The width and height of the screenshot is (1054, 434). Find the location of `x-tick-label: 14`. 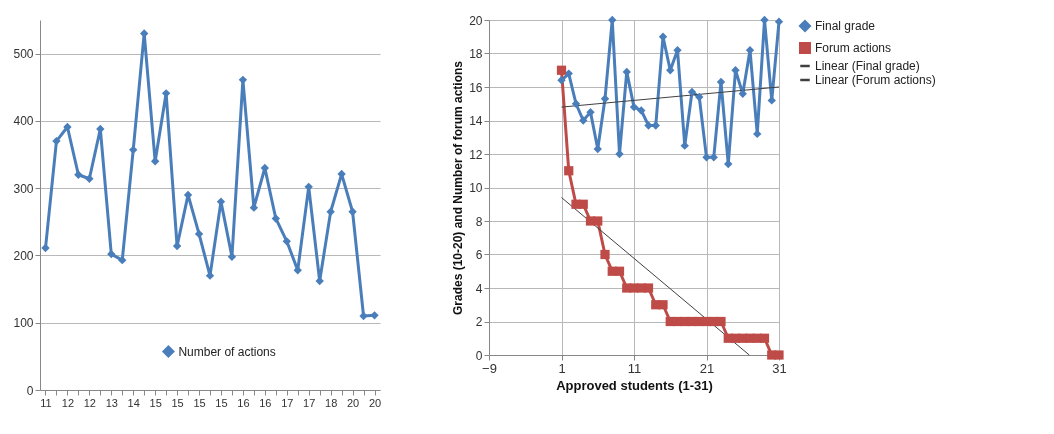

x-tick-label: 14 is located at coordinates (133, 402).